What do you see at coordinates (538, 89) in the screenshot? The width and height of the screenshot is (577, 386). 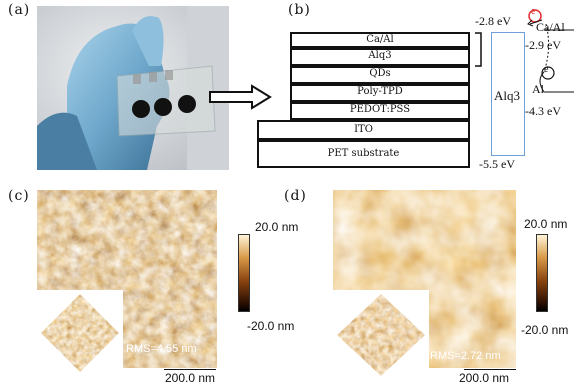 I see `al-label: Al` at bounding box center [538, 89].